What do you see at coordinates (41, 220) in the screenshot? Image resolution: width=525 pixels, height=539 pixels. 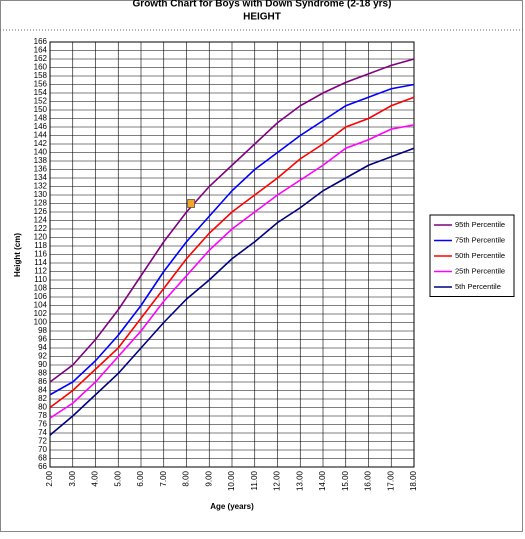 I see `y-tick-label: 124` at bounding box center [41, 220].